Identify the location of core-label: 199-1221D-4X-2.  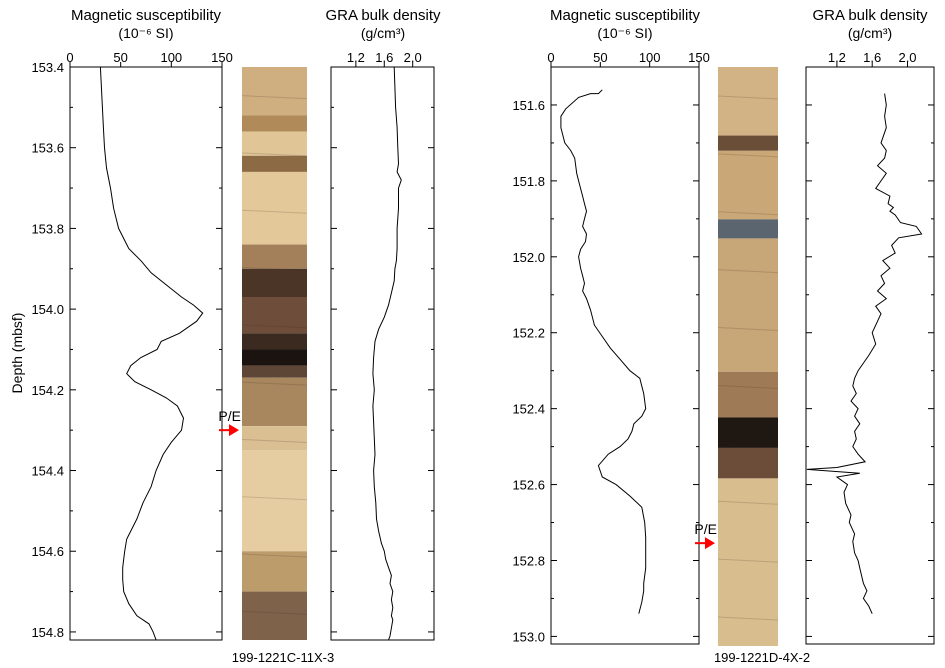
(762, 657).